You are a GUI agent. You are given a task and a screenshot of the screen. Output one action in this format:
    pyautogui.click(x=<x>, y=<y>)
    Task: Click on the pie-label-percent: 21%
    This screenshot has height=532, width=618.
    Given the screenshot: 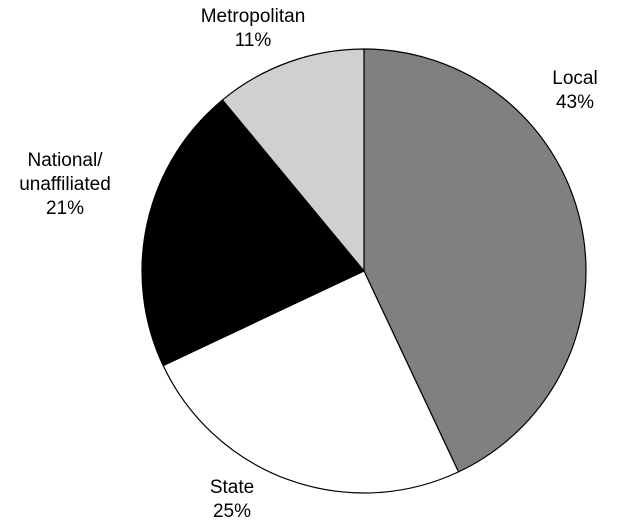 What is the action you would take?
    pyautogui.click(x=65, y=208)
    